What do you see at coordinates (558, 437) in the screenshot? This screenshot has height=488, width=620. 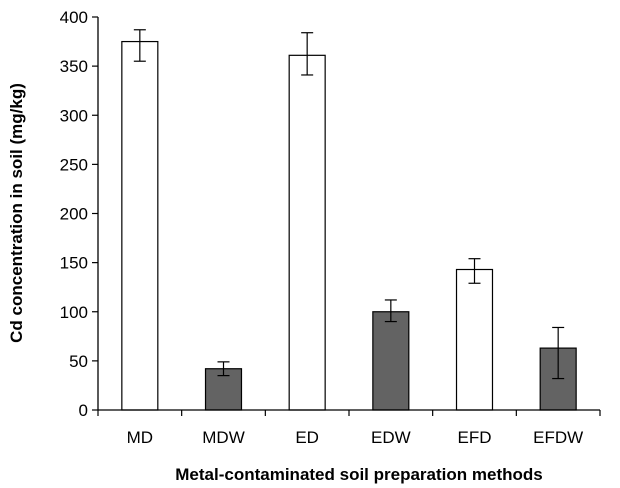 I see `x-tick-label-efdw: EFDW` at bounding box center [558, 437].